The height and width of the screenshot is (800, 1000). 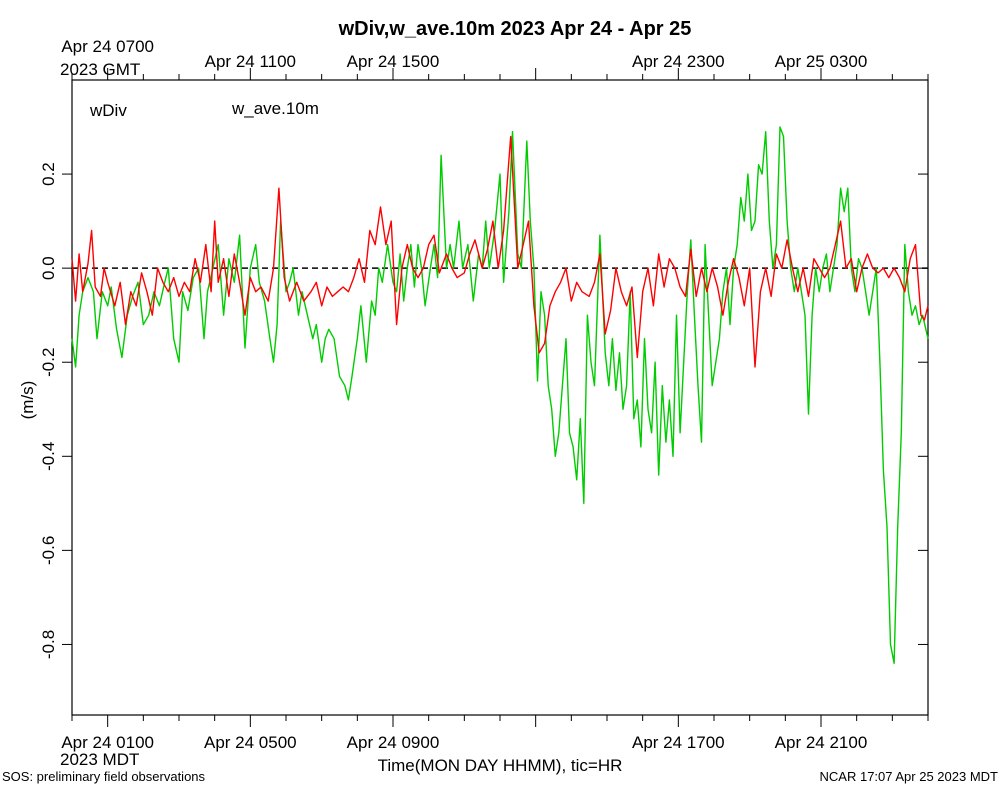 What do you see at coordinates (104, 776) in the screenshot?
I see `footer-source: SOS: preliminary field observations` at bounding box center [104, 776].